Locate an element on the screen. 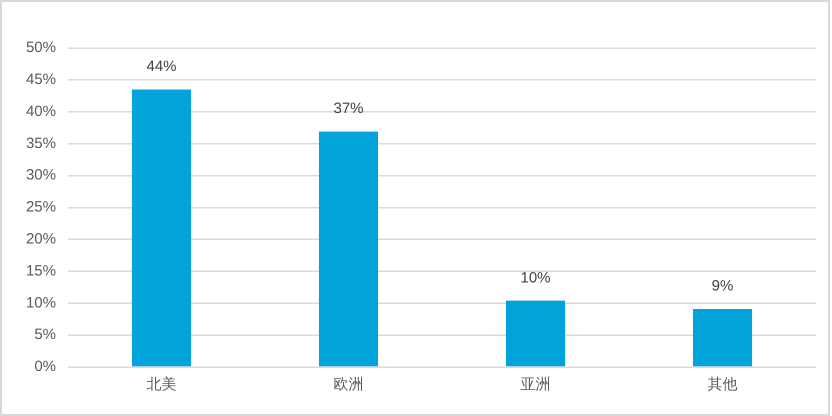 The height and width of the screenshot is (416, 832). y-tick-label: 25% is located at coordinates (41, 207).